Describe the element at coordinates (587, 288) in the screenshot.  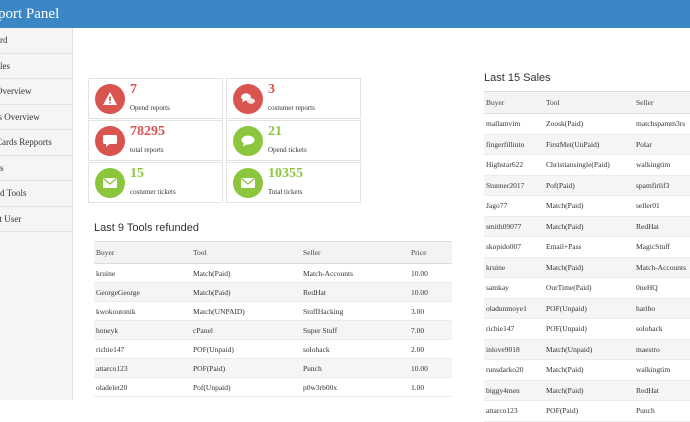
I see `table-row: samkay OurTime(Paid) 0neHQ` at that location.